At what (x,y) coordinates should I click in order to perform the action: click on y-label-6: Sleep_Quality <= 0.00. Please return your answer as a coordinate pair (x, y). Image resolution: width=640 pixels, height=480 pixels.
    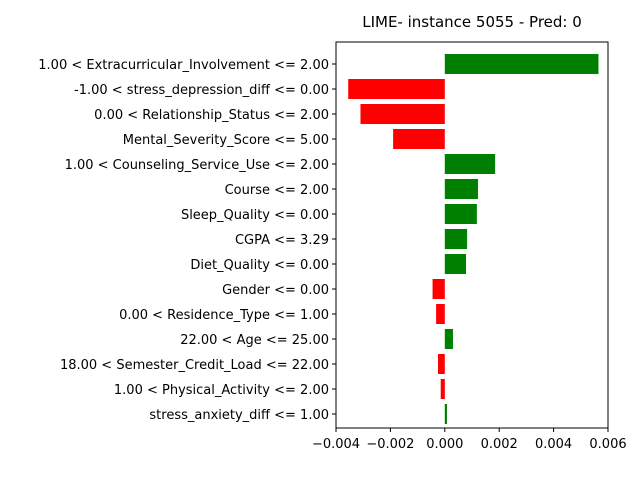
    Looking at the image, I should click on (255, 215).